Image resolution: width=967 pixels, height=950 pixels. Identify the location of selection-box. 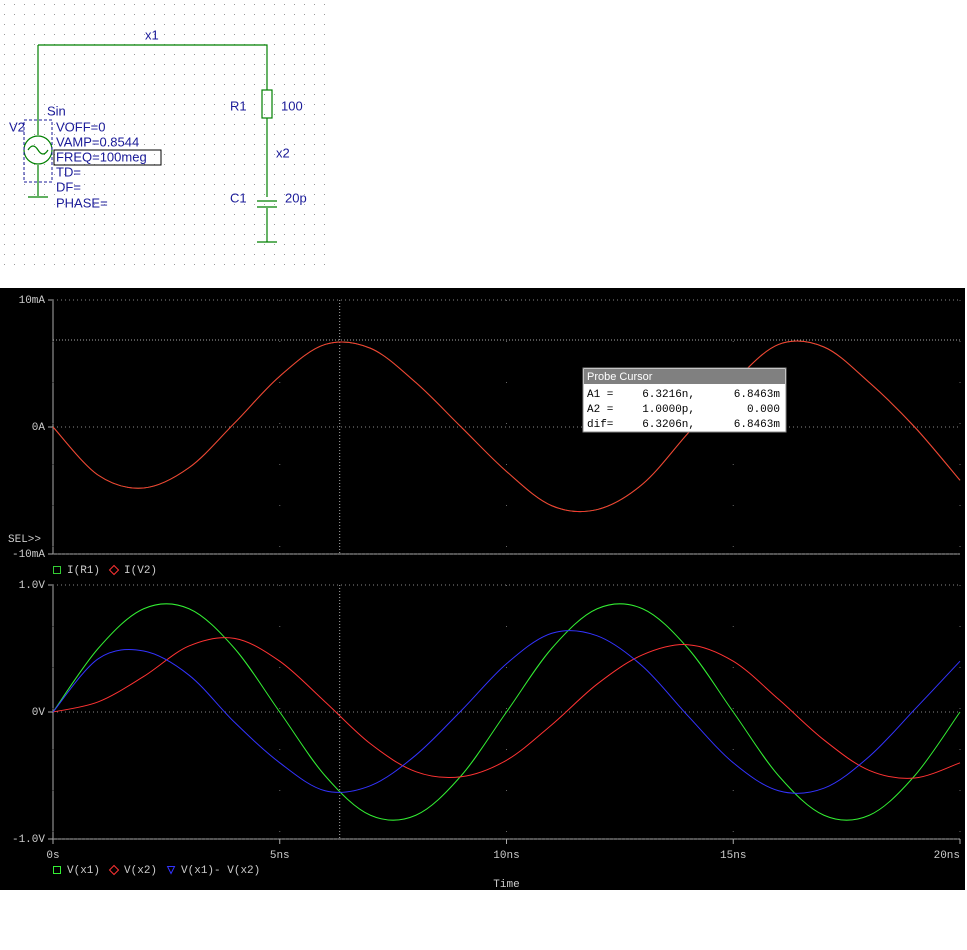
(107, 157).